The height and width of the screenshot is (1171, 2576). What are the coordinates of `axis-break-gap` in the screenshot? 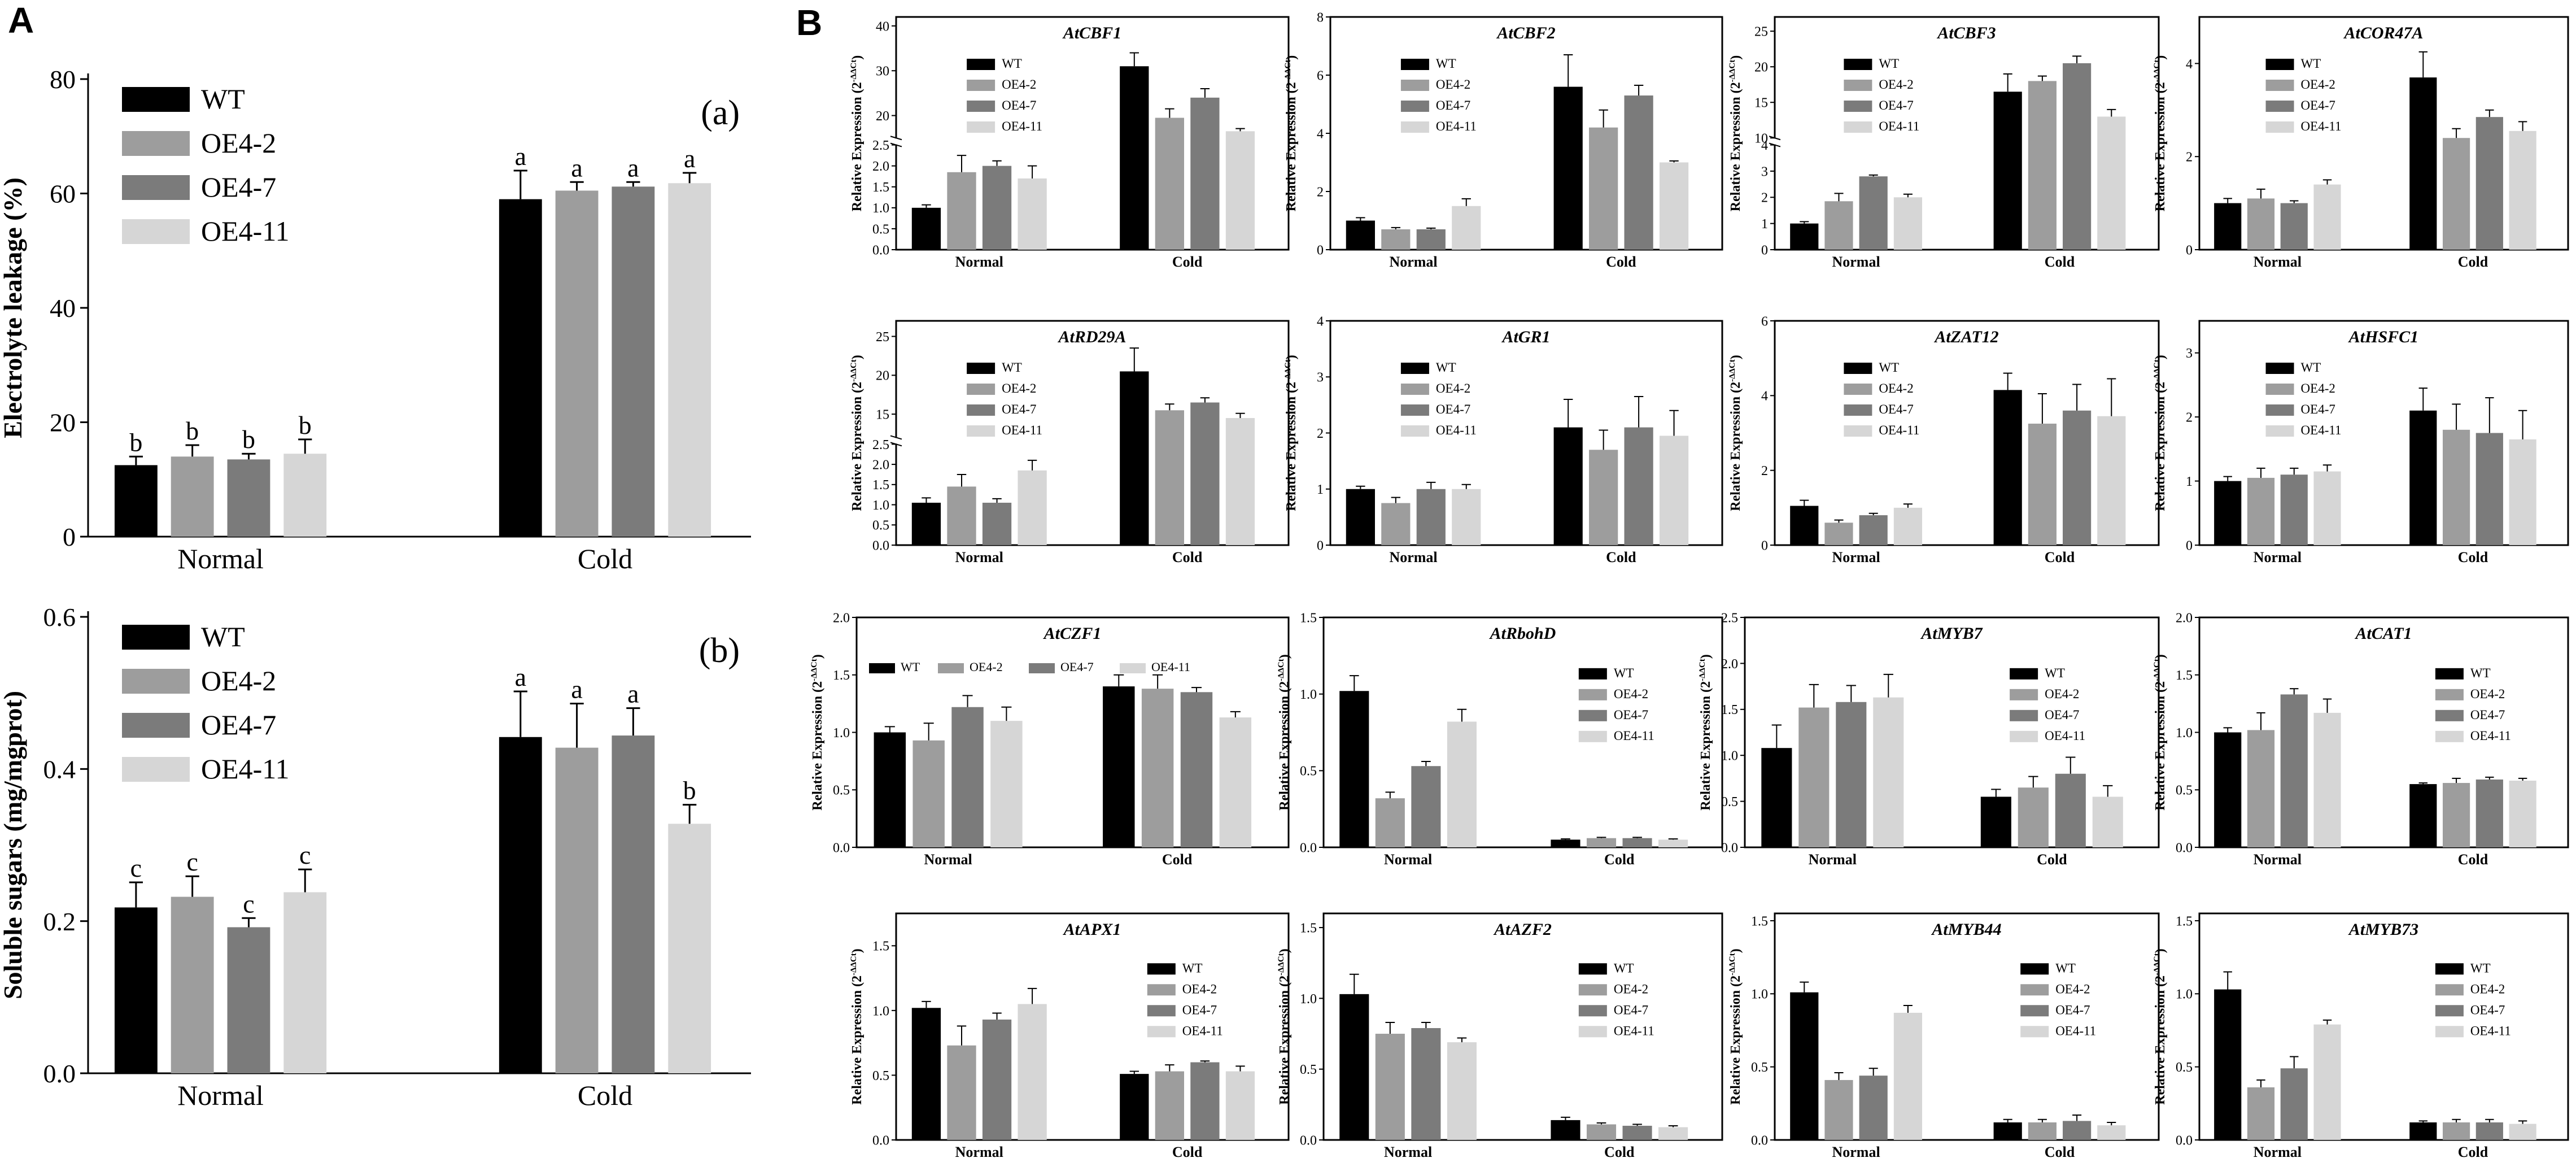 It's located at (896, 441).